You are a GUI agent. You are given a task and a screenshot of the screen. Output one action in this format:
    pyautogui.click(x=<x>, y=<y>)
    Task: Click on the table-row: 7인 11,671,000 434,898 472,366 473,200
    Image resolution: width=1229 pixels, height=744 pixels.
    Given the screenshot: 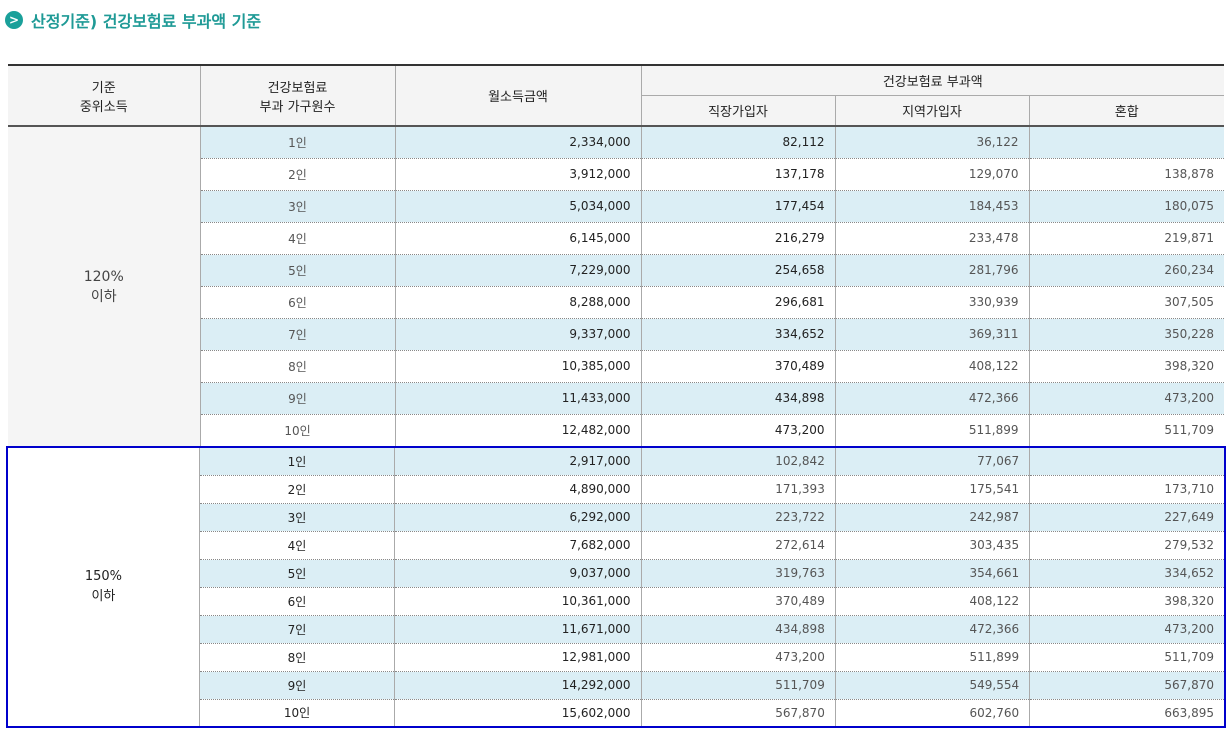 What is the action you would take?
    pyautogui.click(x=616, y=629)
    